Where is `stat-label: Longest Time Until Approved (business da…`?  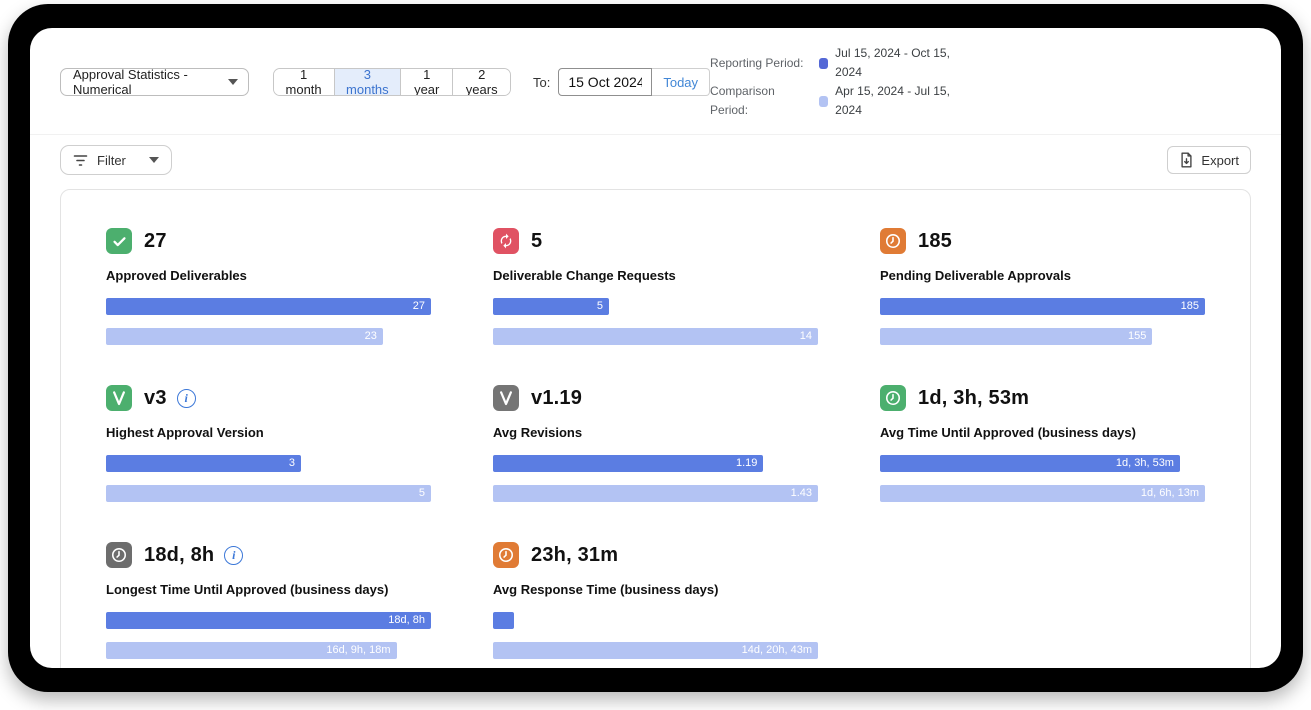 stat-label: Longest Time Until Approved (business da… is located at coordinates (247, 589).